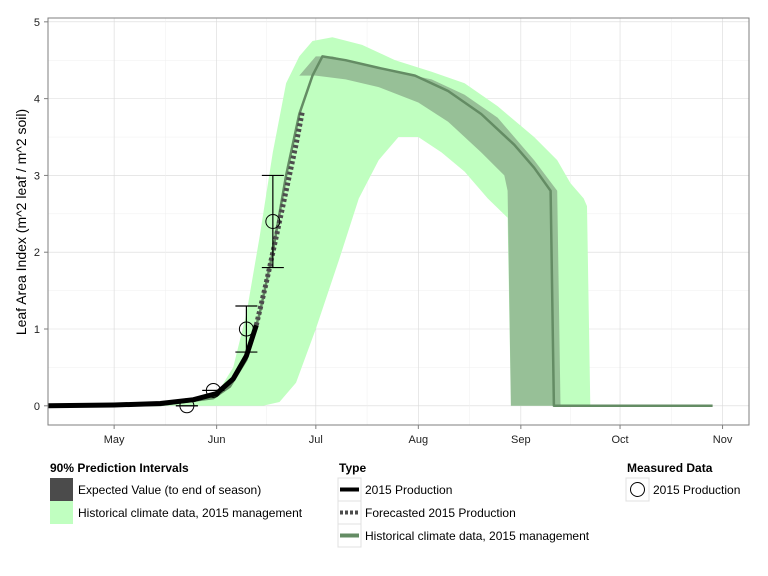  What do you see at coordinates (316, 440) in the screenshot?
I see `x-tick-label: Jul` at bounding box center [316, 440].